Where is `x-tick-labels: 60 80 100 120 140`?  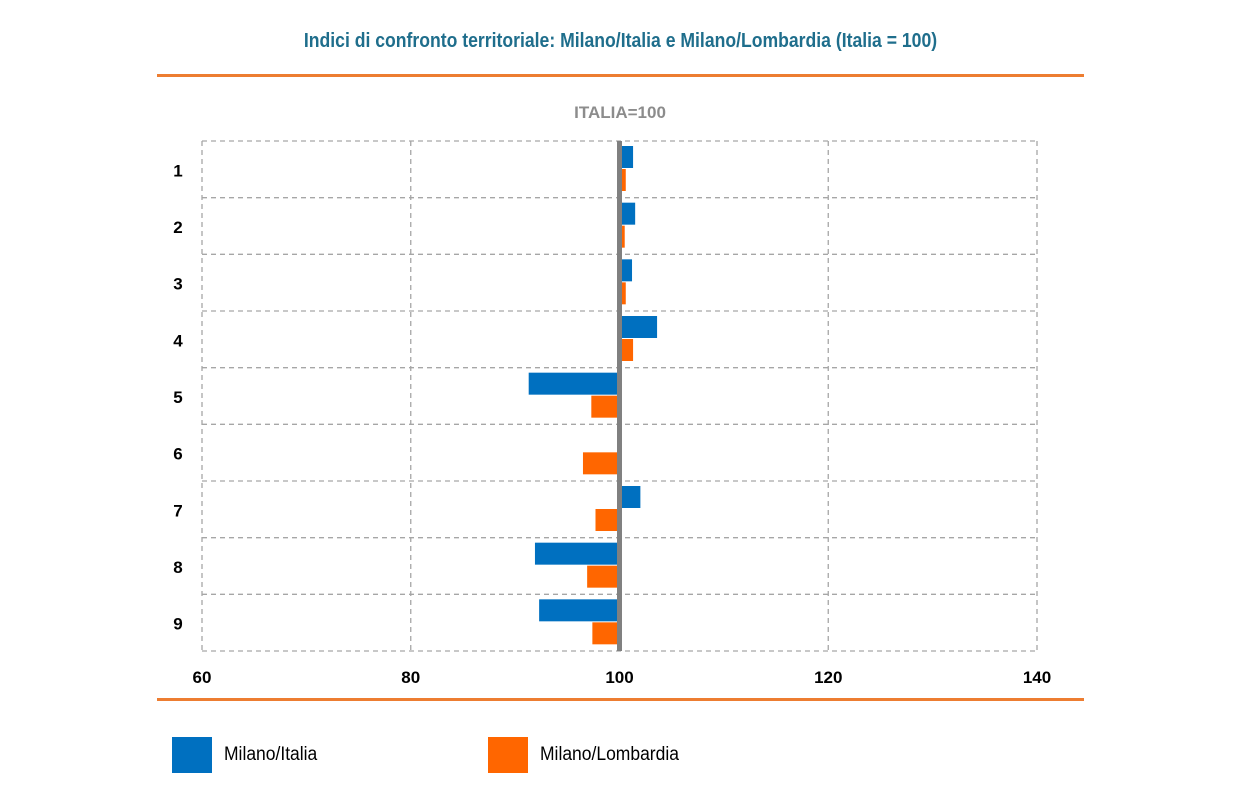
x-tick-labels: 60 80 100 120 140 is located at coordinates (622, 677).